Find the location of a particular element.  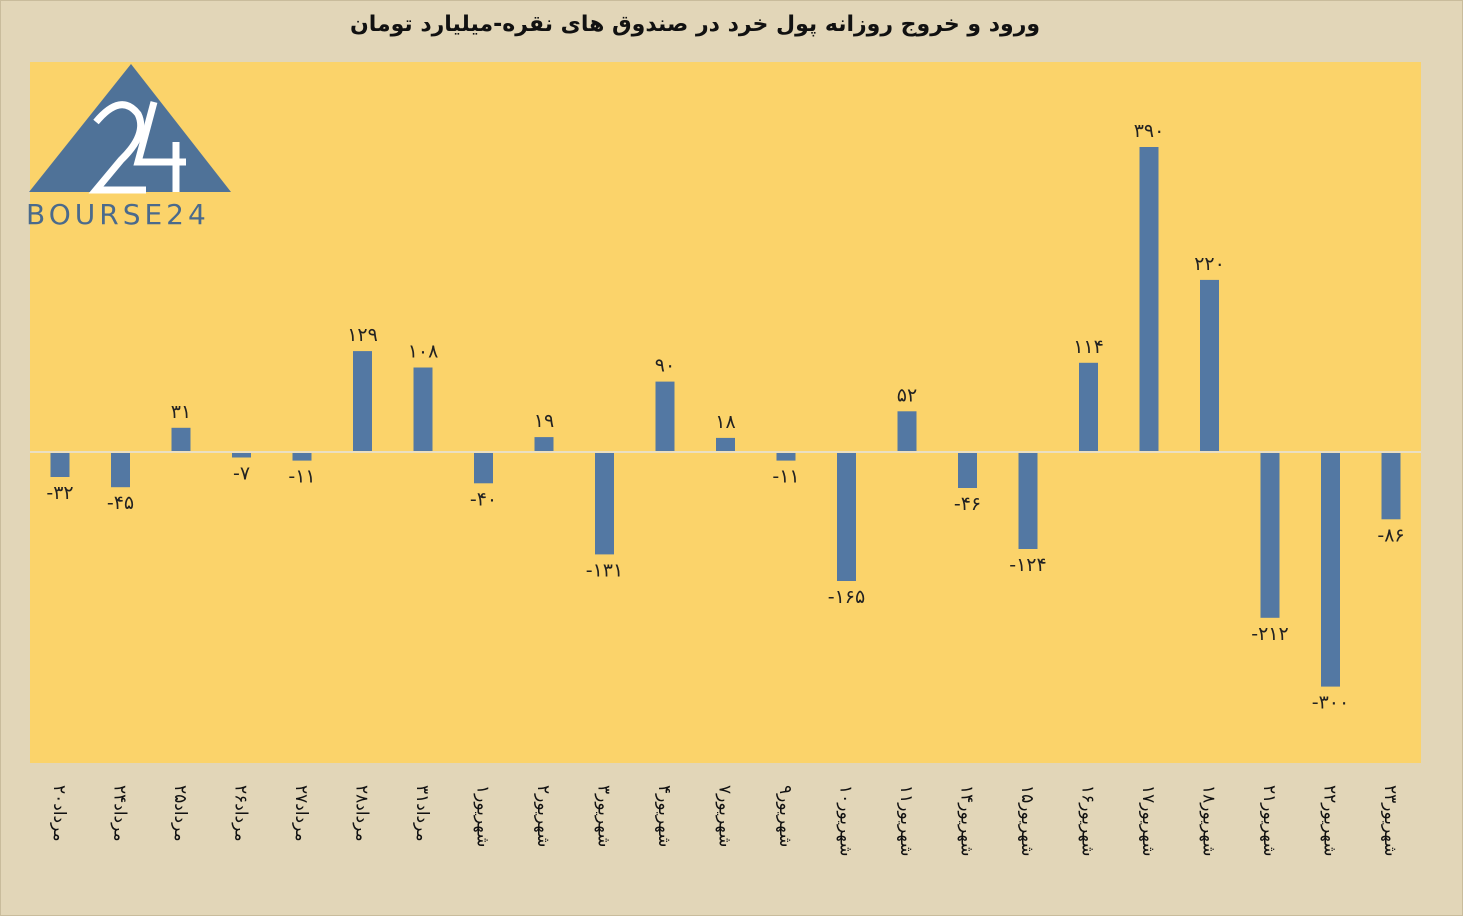

data-label: ۱۱۴ is located at coordinates (1088, 347).